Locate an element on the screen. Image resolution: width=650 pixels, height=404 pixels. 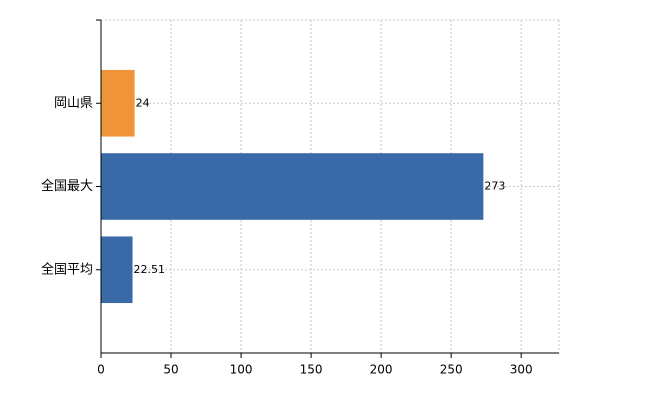
x-tick-label: 100 is located at coordinates (241, 370).